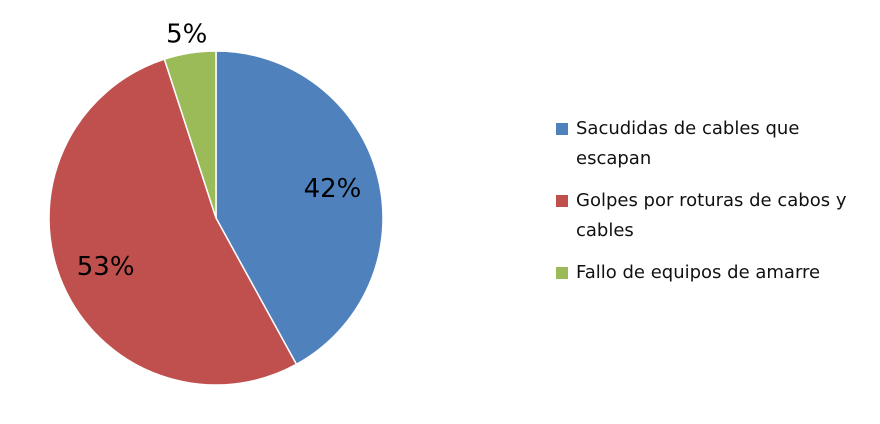 This screenshot has height=424, width=880. I want to click on legend-label: Sacudidas de cables que escapan, so click(688, 143).